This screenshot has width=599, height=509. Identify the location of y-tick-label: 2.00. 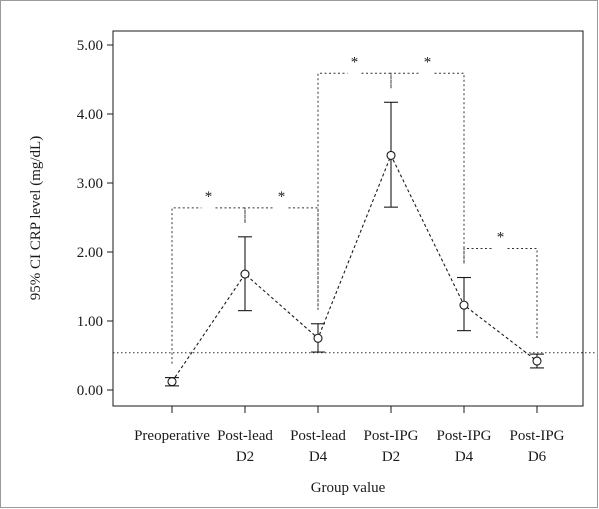
(90, 253).